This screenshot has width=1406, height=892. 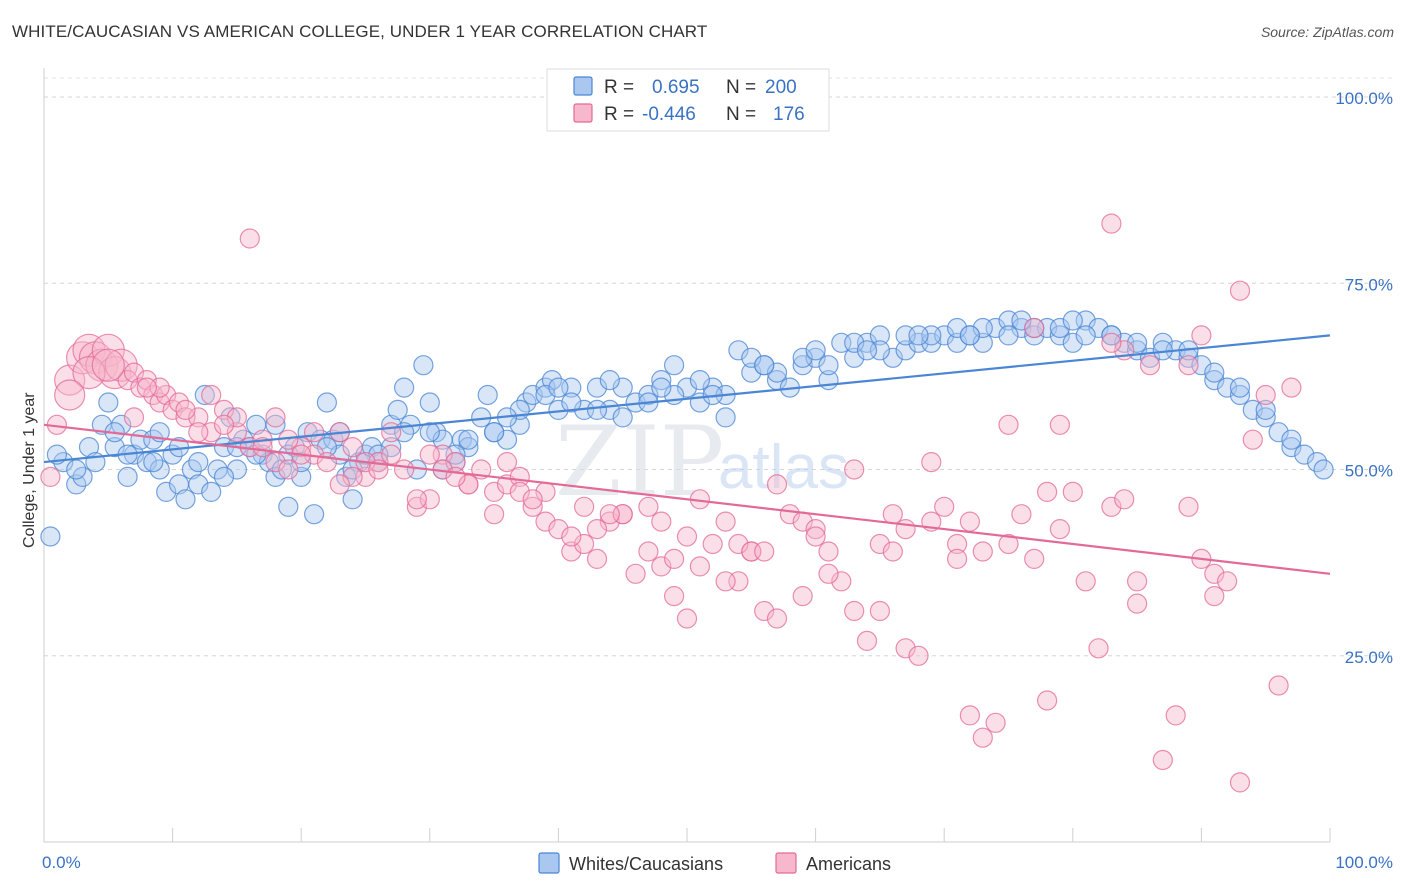 What do you see at coordinates (1364, 98) in the screenshot?
I see `y-tick-label: 100.0%` at bounding box center [1364, 98].